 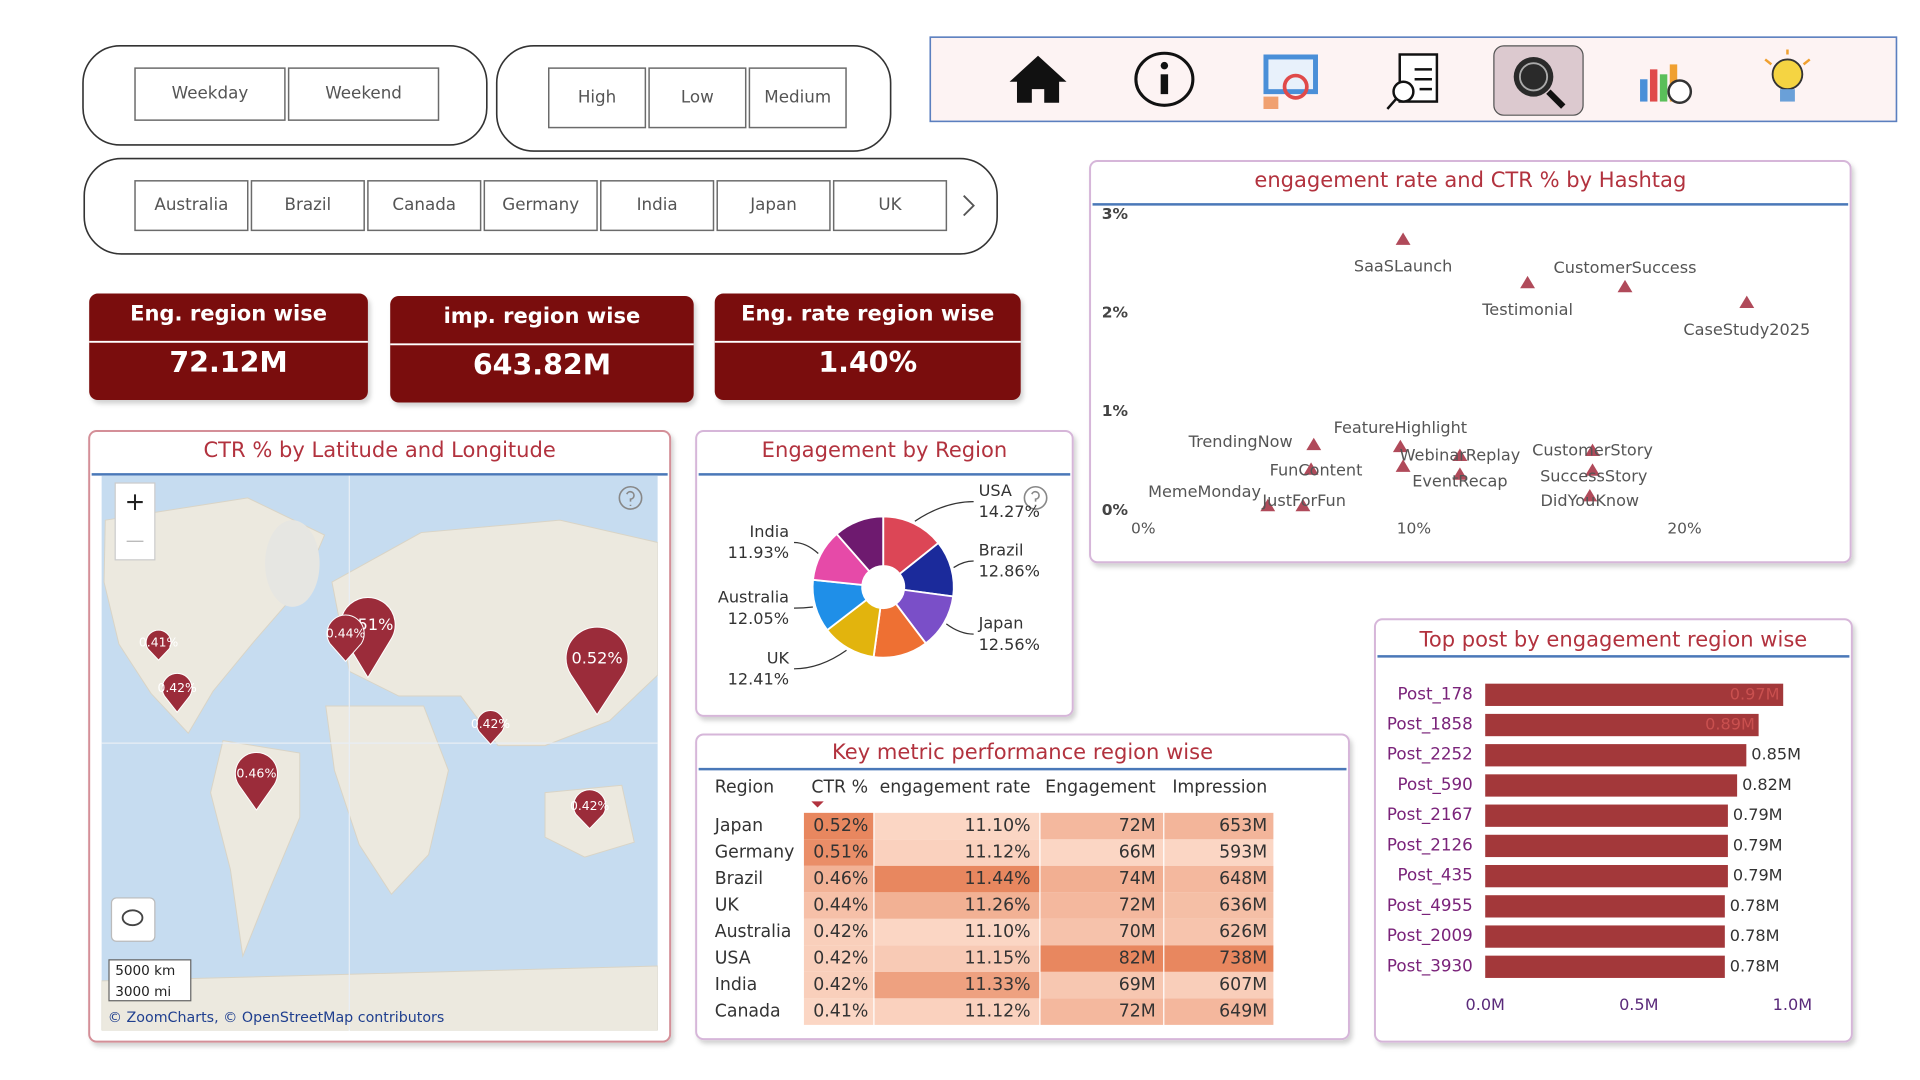 What do you see at coordinates (1539, 82) in the screenshot?
I see `search-globe-icon` at bounding box center [1539, 82].